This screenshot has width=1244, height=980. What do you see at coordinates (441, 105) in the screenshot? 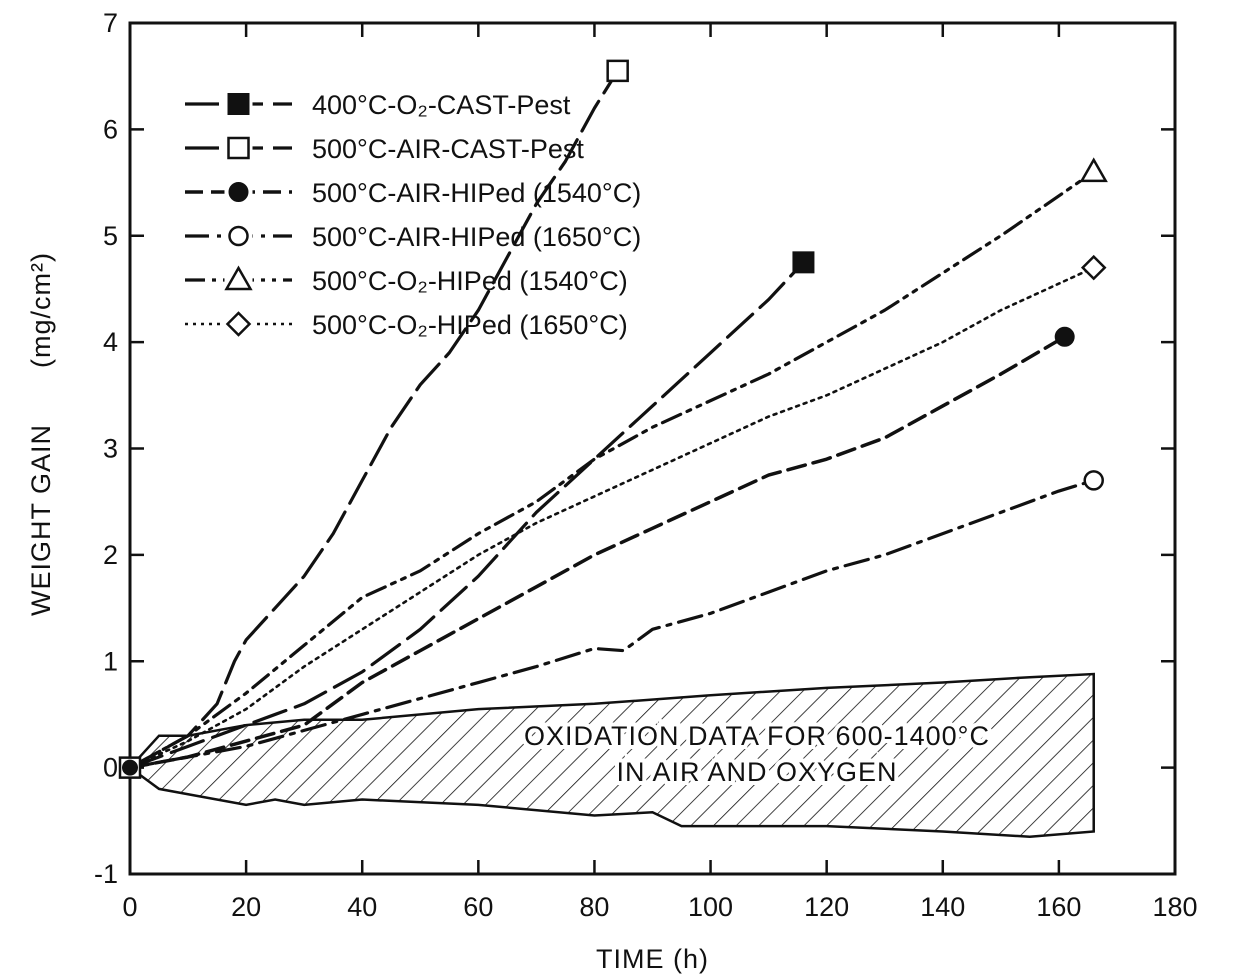
I see `legend-label: 400°C-O₂-CAST-Pest` at bounding box center [441, 105].